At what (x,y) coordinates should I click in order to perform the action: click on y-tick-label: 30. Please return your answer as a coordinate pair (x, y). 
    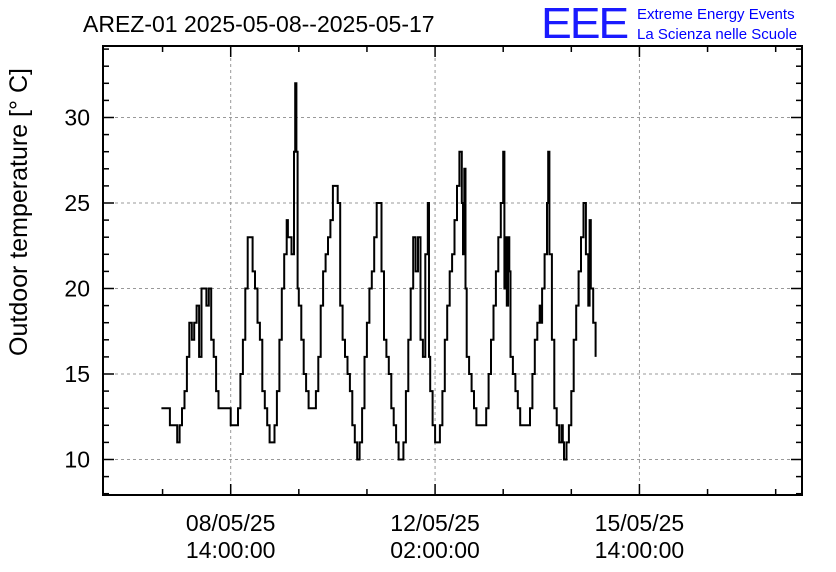
    Looking at the image, I should click on (77, 118).